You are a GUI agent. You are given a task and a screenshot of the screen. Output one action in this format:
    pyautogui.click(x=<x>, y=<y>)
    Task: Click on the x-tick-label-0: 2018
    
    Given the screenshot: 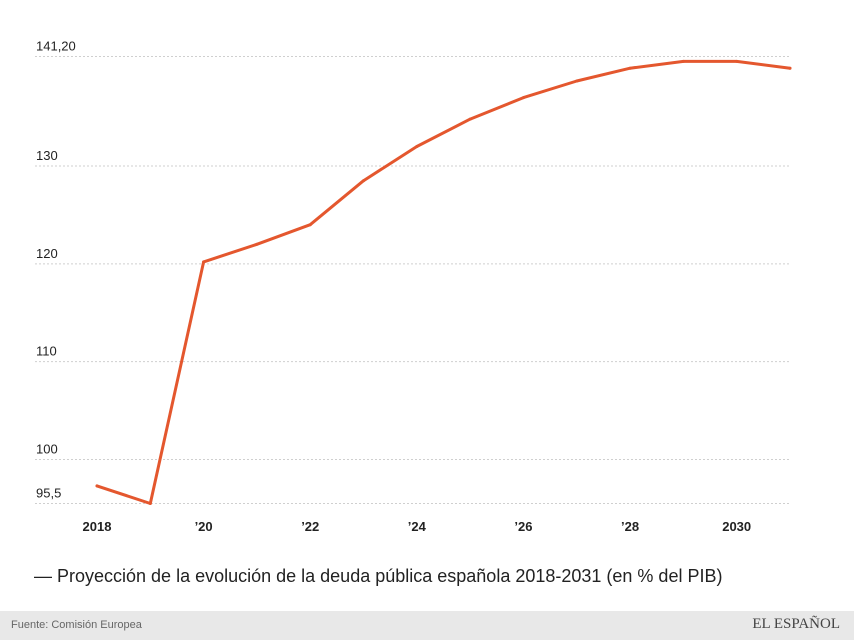 What is the action you would take?
    pyautogui.click(x=97, y=526)
    